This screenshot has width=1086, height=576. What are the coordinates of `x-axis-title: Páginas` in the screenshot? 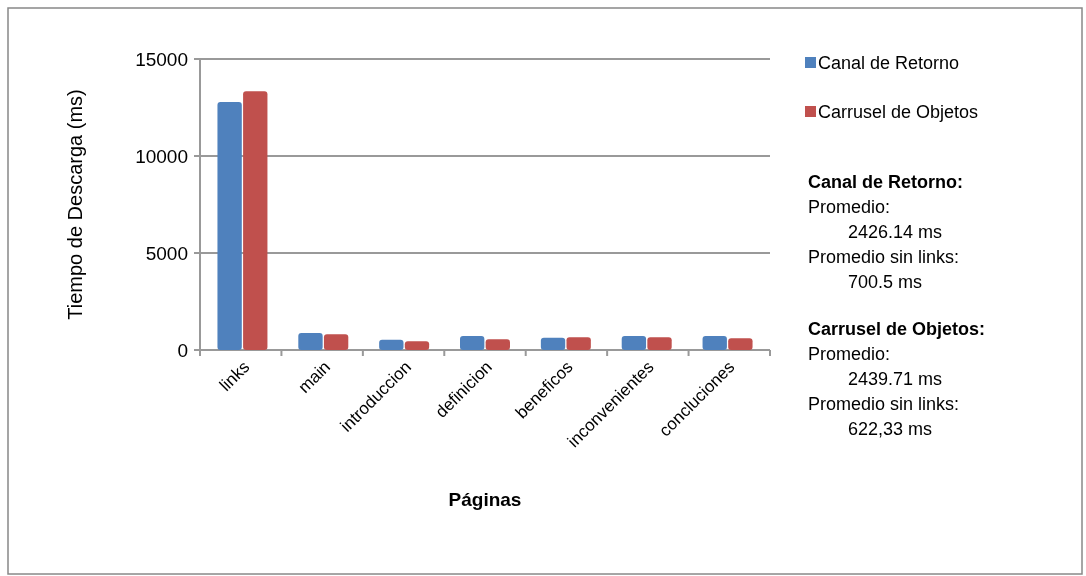 It's located at (485, 499).